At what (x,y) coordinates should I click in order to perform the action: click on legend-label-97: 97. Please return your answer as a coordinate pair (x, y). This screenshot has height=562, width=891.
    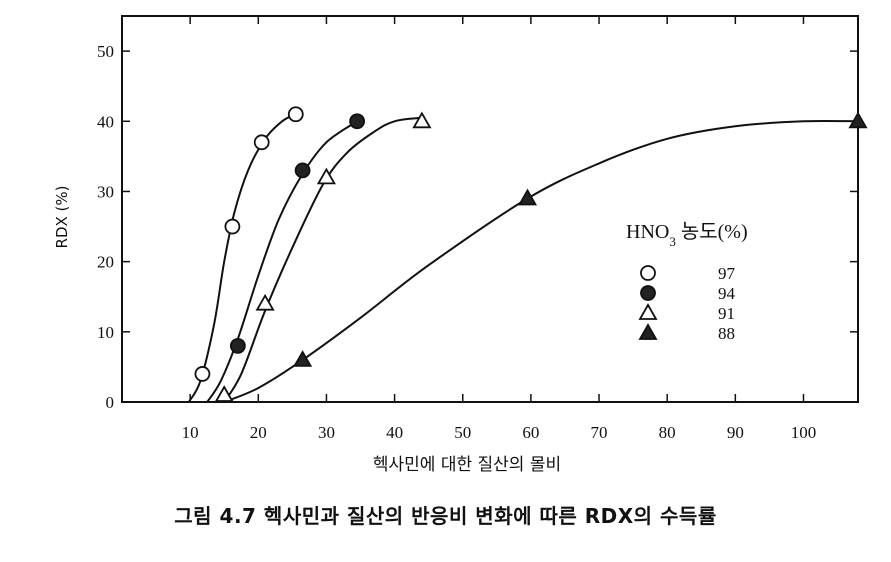
    Looking at the image, I should click on (727, 273).